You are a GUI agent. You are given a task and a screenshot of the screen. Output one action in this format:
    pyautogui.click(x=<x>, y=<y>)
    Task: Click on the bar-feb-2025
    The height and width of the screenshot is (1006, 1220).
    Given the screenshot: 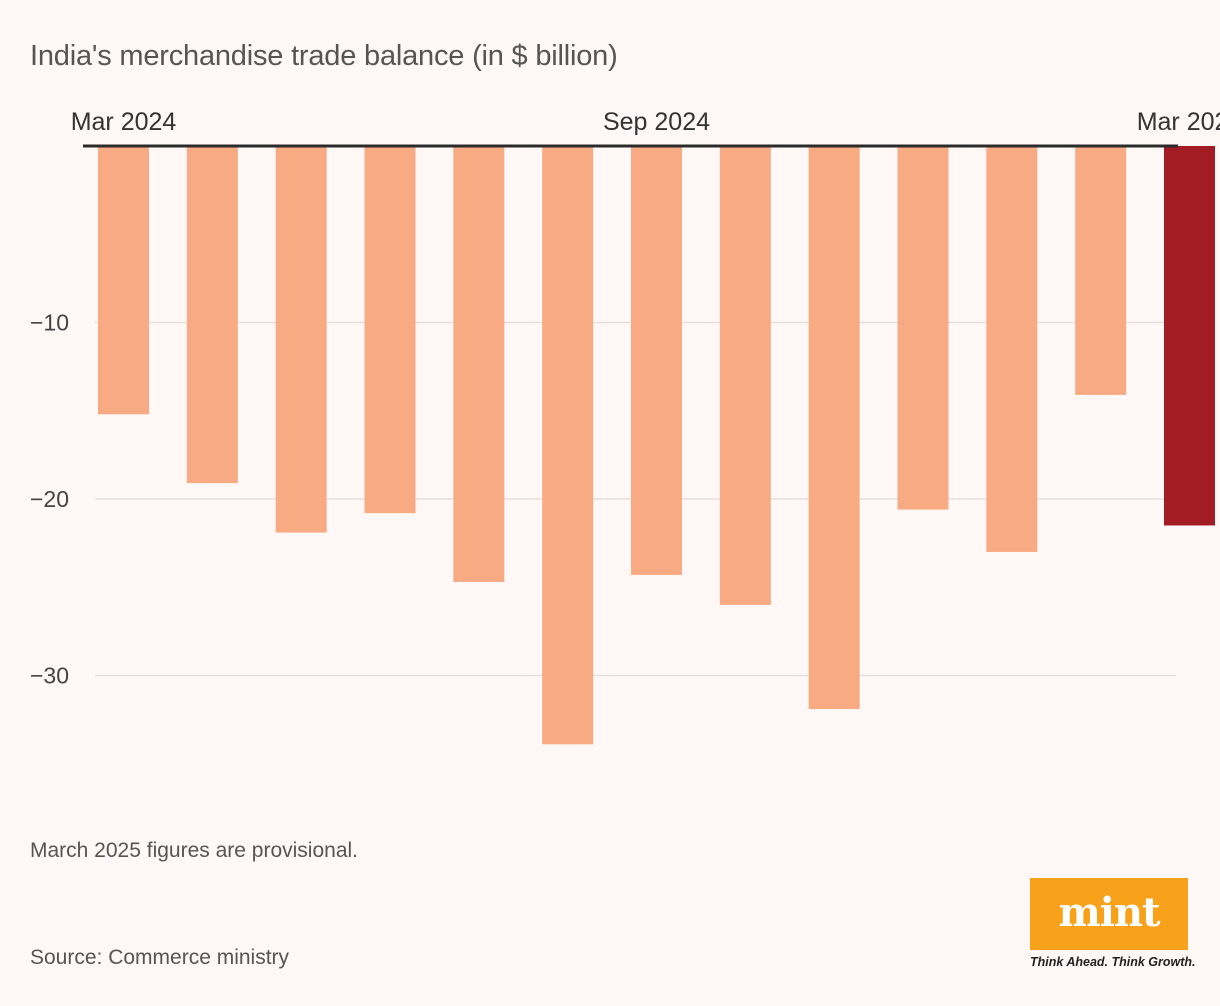 What is the action you would take?
    pyautogui.click(x=1101, y=270)
    